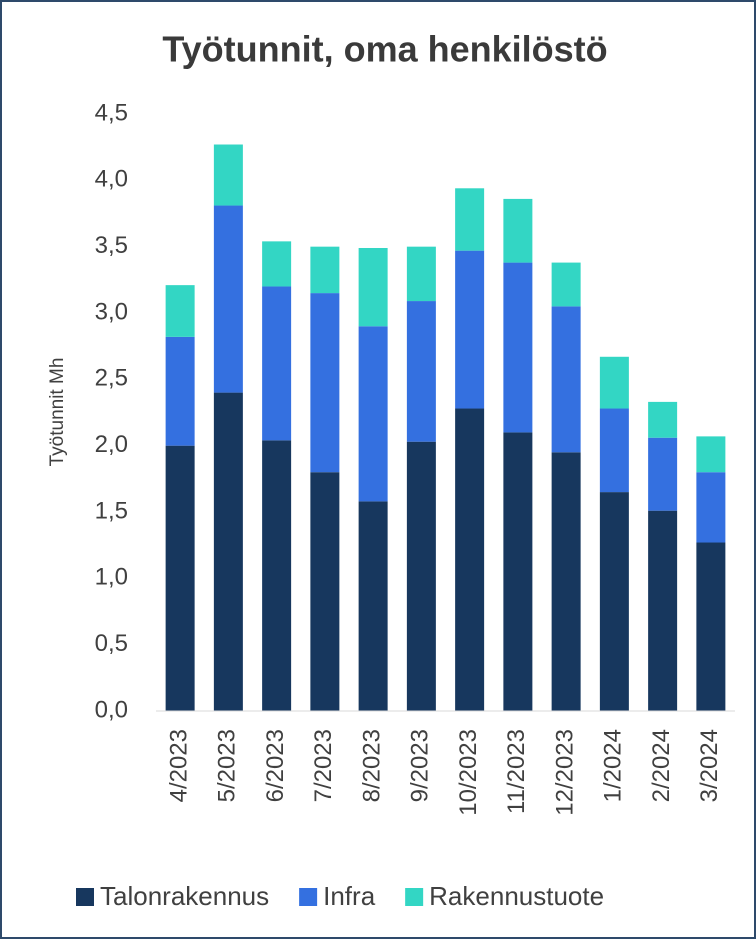  Describe the element at coordinates (323, 765) in the screenshot. I see `x-tick-label: 7/2023` at that location.